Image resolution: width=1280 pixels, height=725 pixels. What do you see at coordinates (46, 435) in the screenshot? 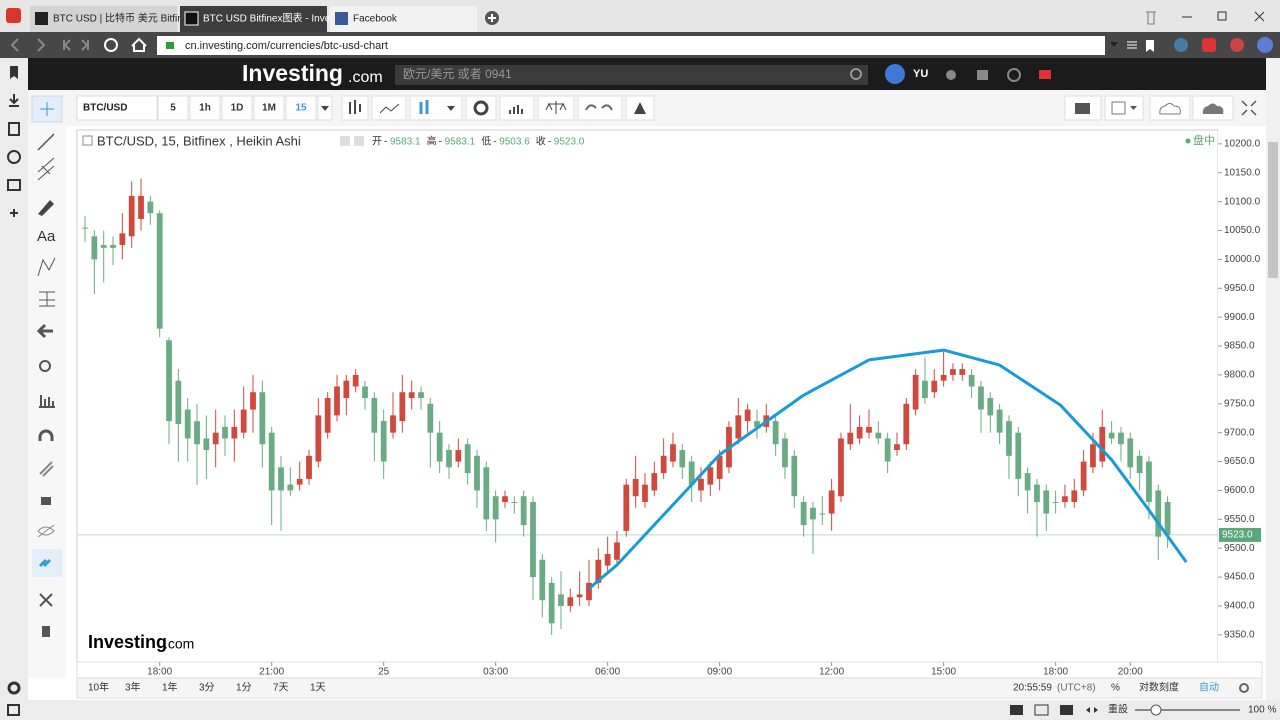
I see `magnet-tool` at bounding box center [46, 435].